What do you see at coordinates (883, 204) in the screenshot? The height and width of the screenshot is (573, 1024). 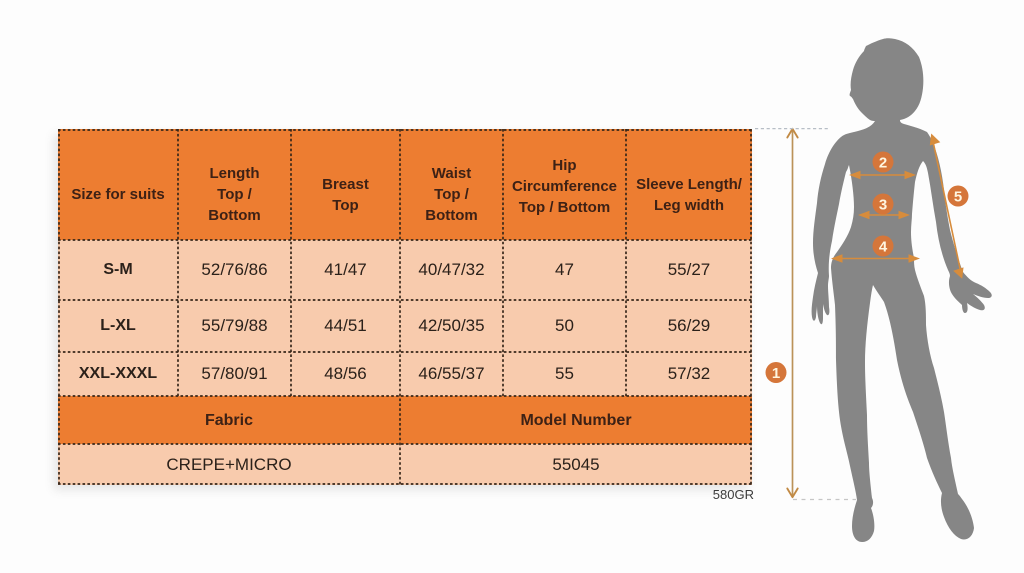 I see `svg-text: 3` at bounding box center [883, 204].